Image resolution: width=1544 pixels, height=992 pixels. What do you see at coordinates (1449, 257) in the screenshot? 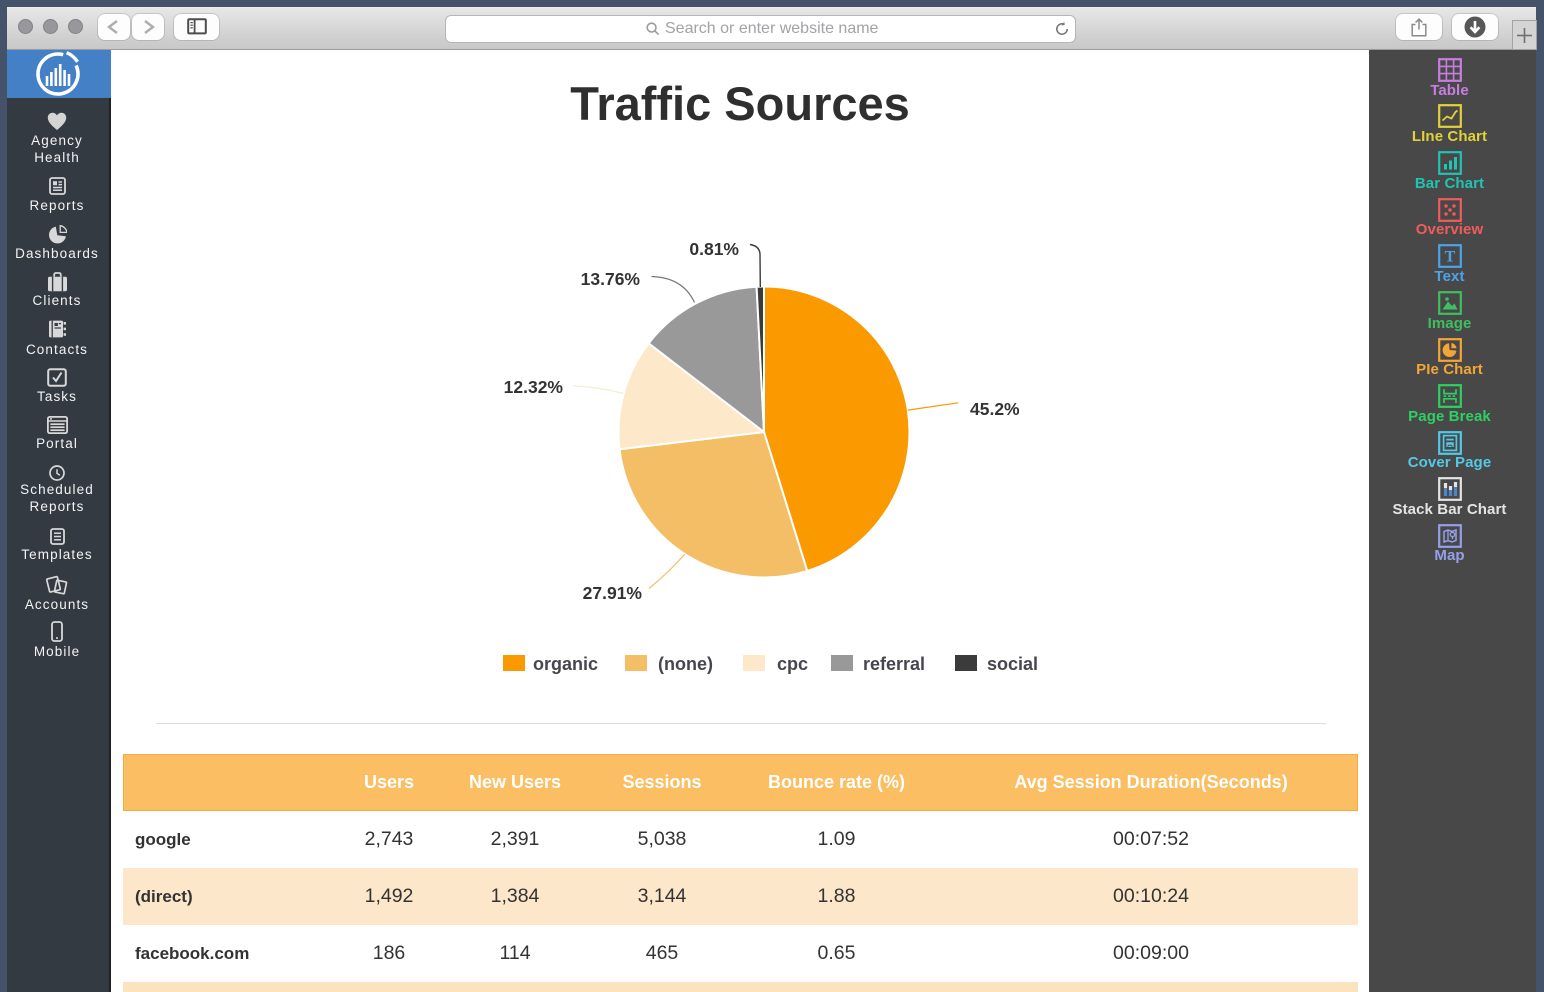
I see `svg-text: T` at bounding box center [1449, 257].